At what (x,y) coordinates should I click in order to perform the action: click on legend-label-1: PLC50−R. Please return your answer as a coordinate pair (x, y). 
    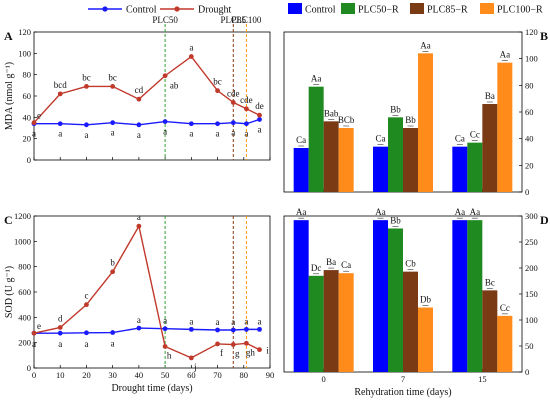
    Looking at the image, I should click on (378, 10).